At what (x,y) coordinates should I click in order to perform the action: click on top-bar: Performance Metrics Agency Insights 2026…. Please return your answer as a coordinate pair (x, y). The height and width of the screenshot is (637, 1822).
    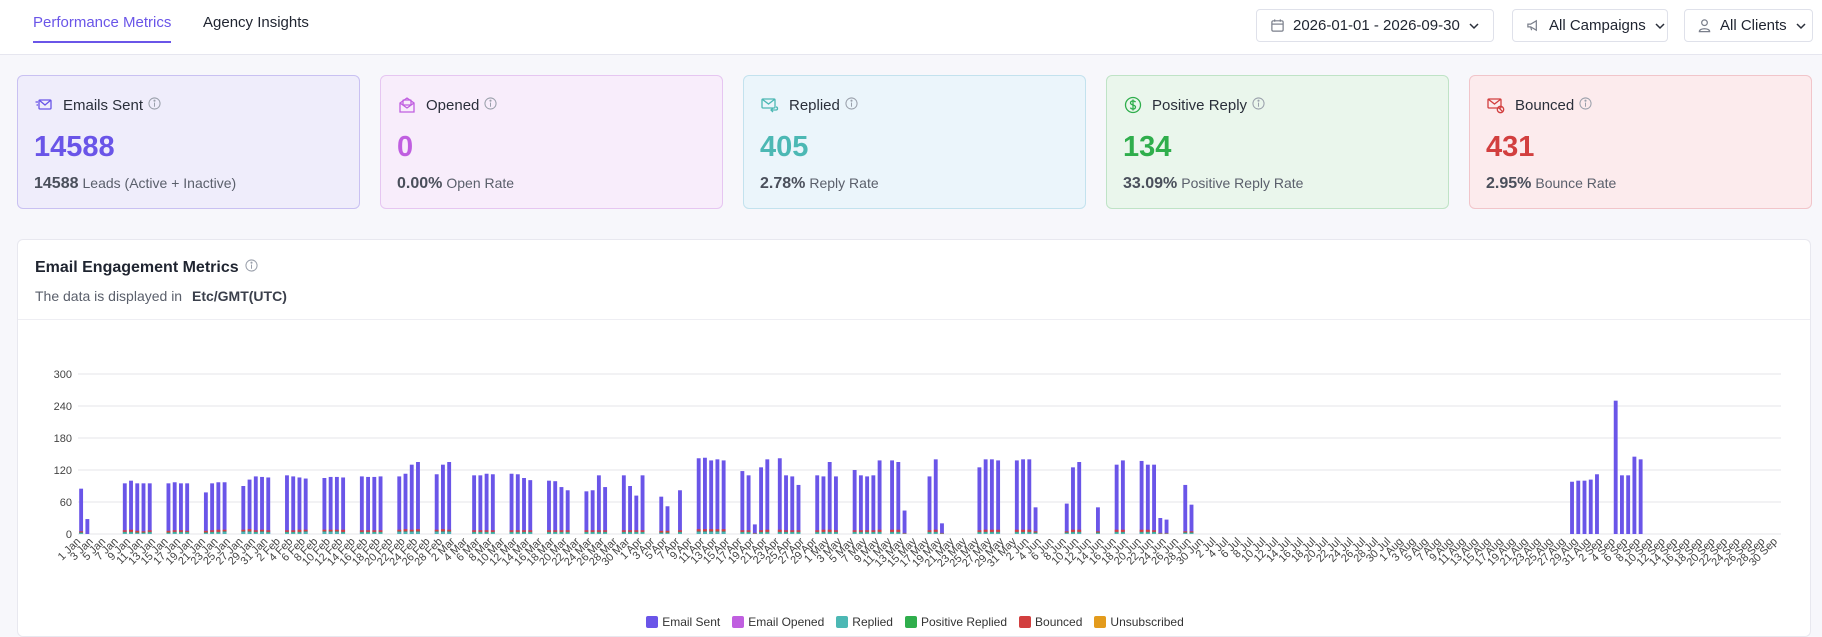
    Looking at the image, I should click on (911, 27).